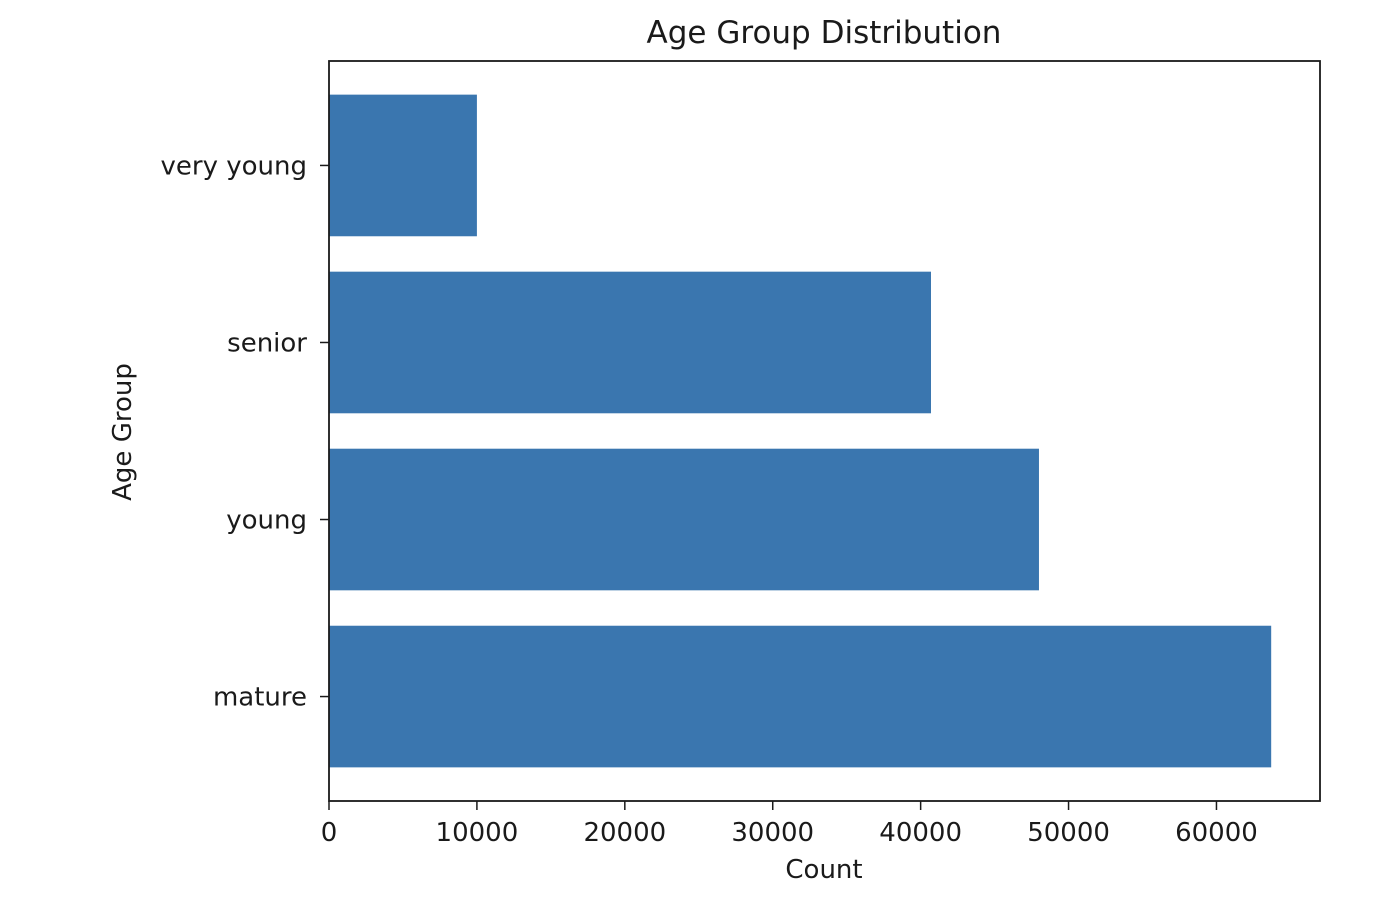 The width and height of the screenshot is (1400, 920). Describe the element at coordinates (920, 833) in the screenshot. I see `x-tick-label-40000: 40000` at that location.